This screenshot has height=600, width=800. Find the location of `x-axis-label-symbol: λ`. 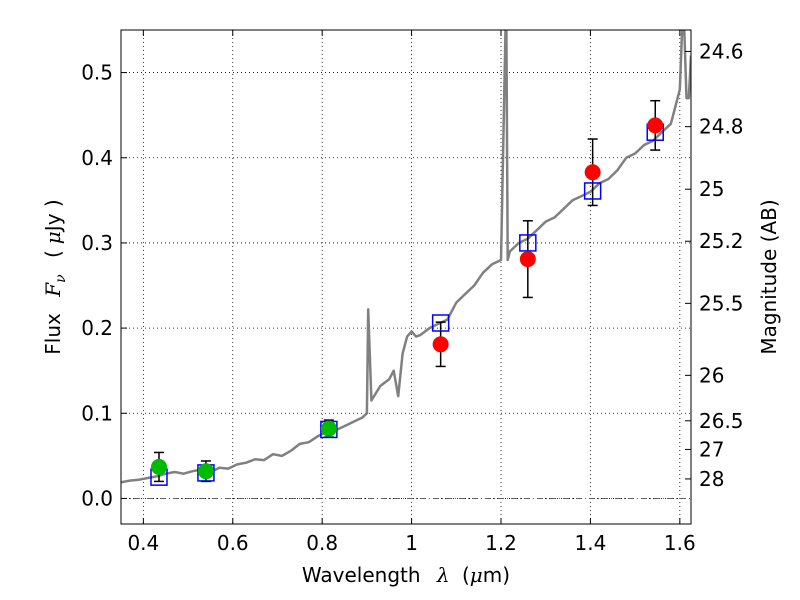

x-axis-label-symbol: λ is located at coordinates (443, 575).